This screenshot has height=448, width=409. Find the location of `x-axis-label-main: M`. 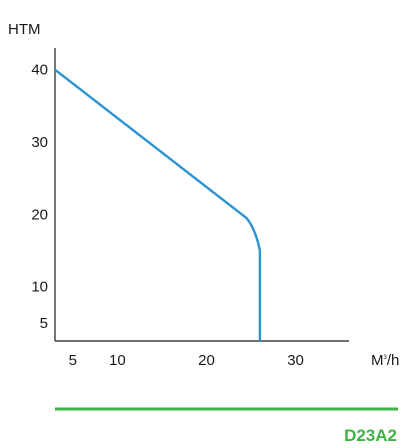

x-axis-label-main: M is located at coordinates (377, 360).